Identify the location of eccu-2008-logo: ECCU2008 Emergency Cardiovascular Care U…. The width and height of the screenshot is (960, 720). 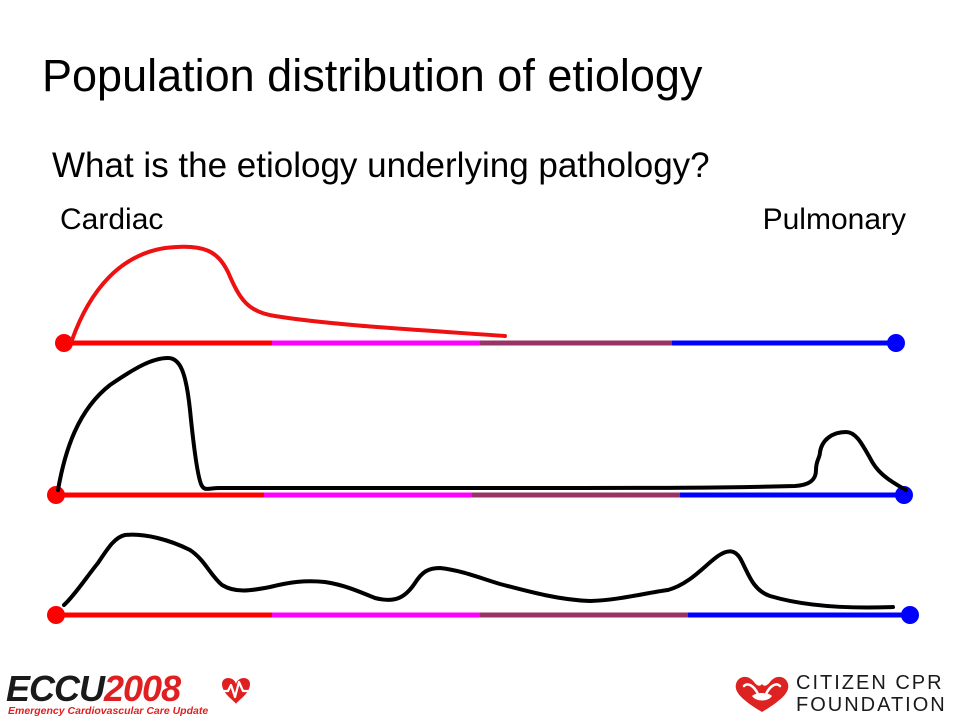
(141, 693).